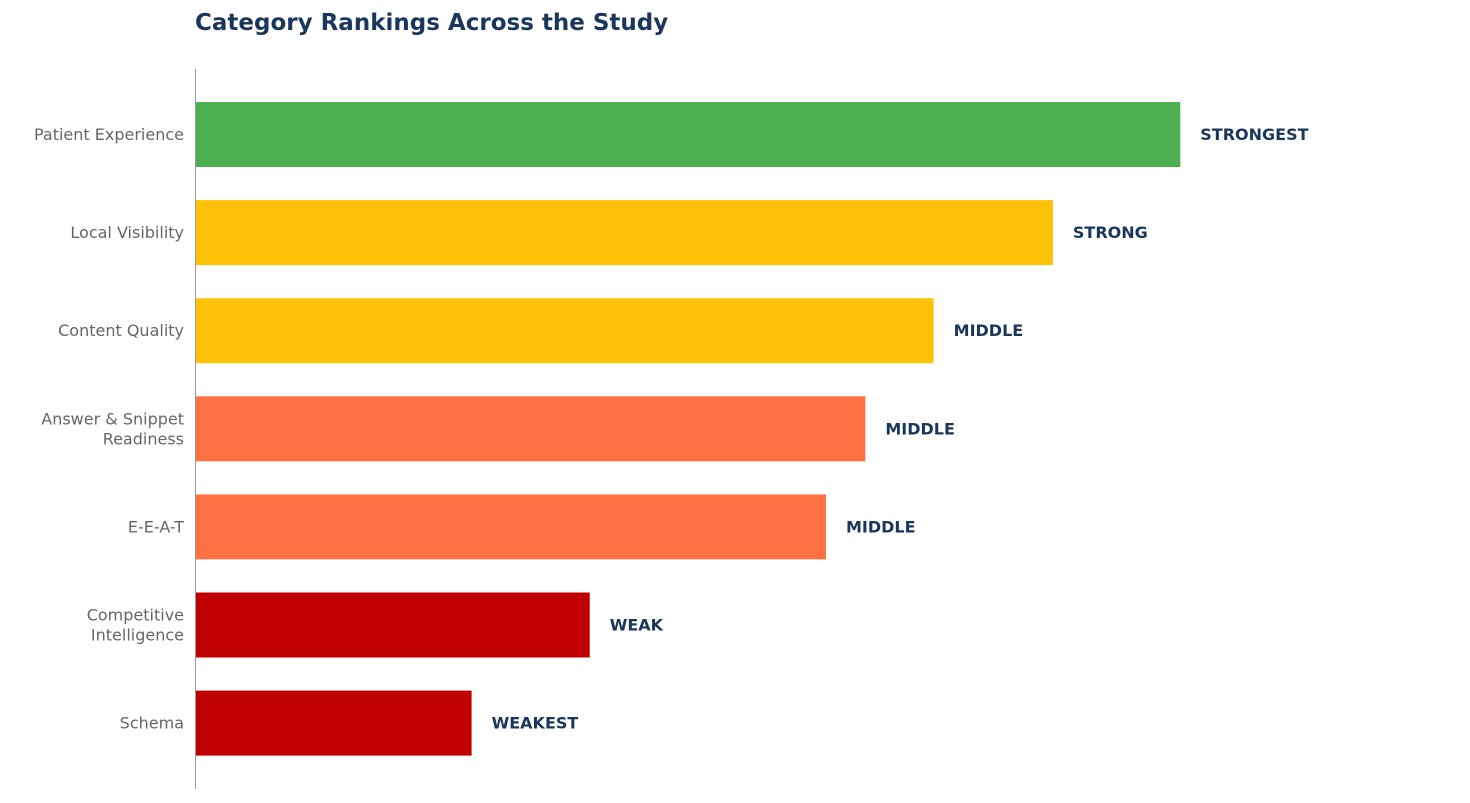 Image resolution: width=1470 pixels, height=803 pixels. I want to click on category-tick-label: Content Quality, so click(121, 330).